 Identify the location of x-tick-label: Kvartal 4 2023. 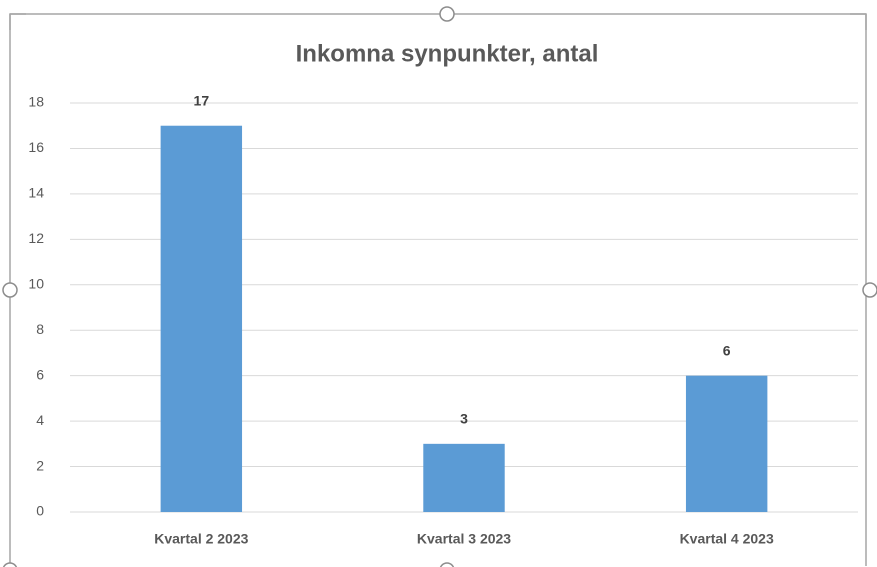
(727, 539).